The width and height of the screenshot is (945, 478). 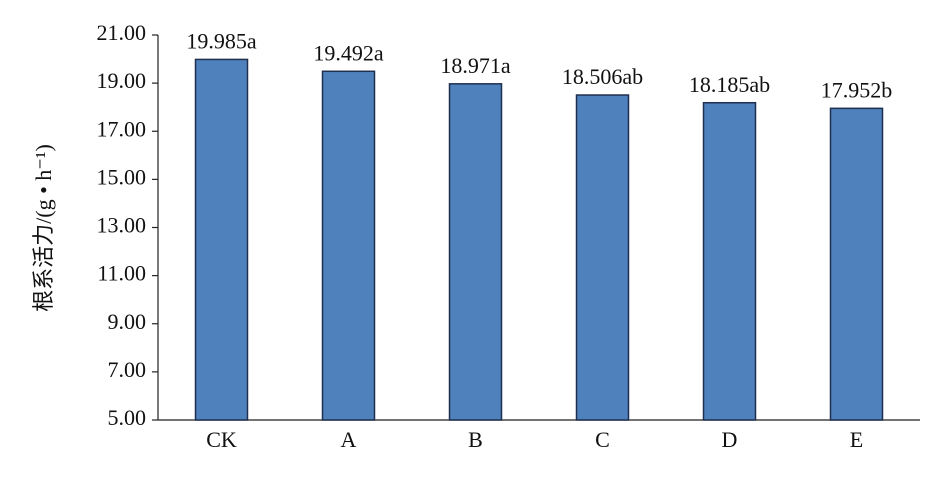 I want to click on x-tick-label: E, so click(x=856, y=439).